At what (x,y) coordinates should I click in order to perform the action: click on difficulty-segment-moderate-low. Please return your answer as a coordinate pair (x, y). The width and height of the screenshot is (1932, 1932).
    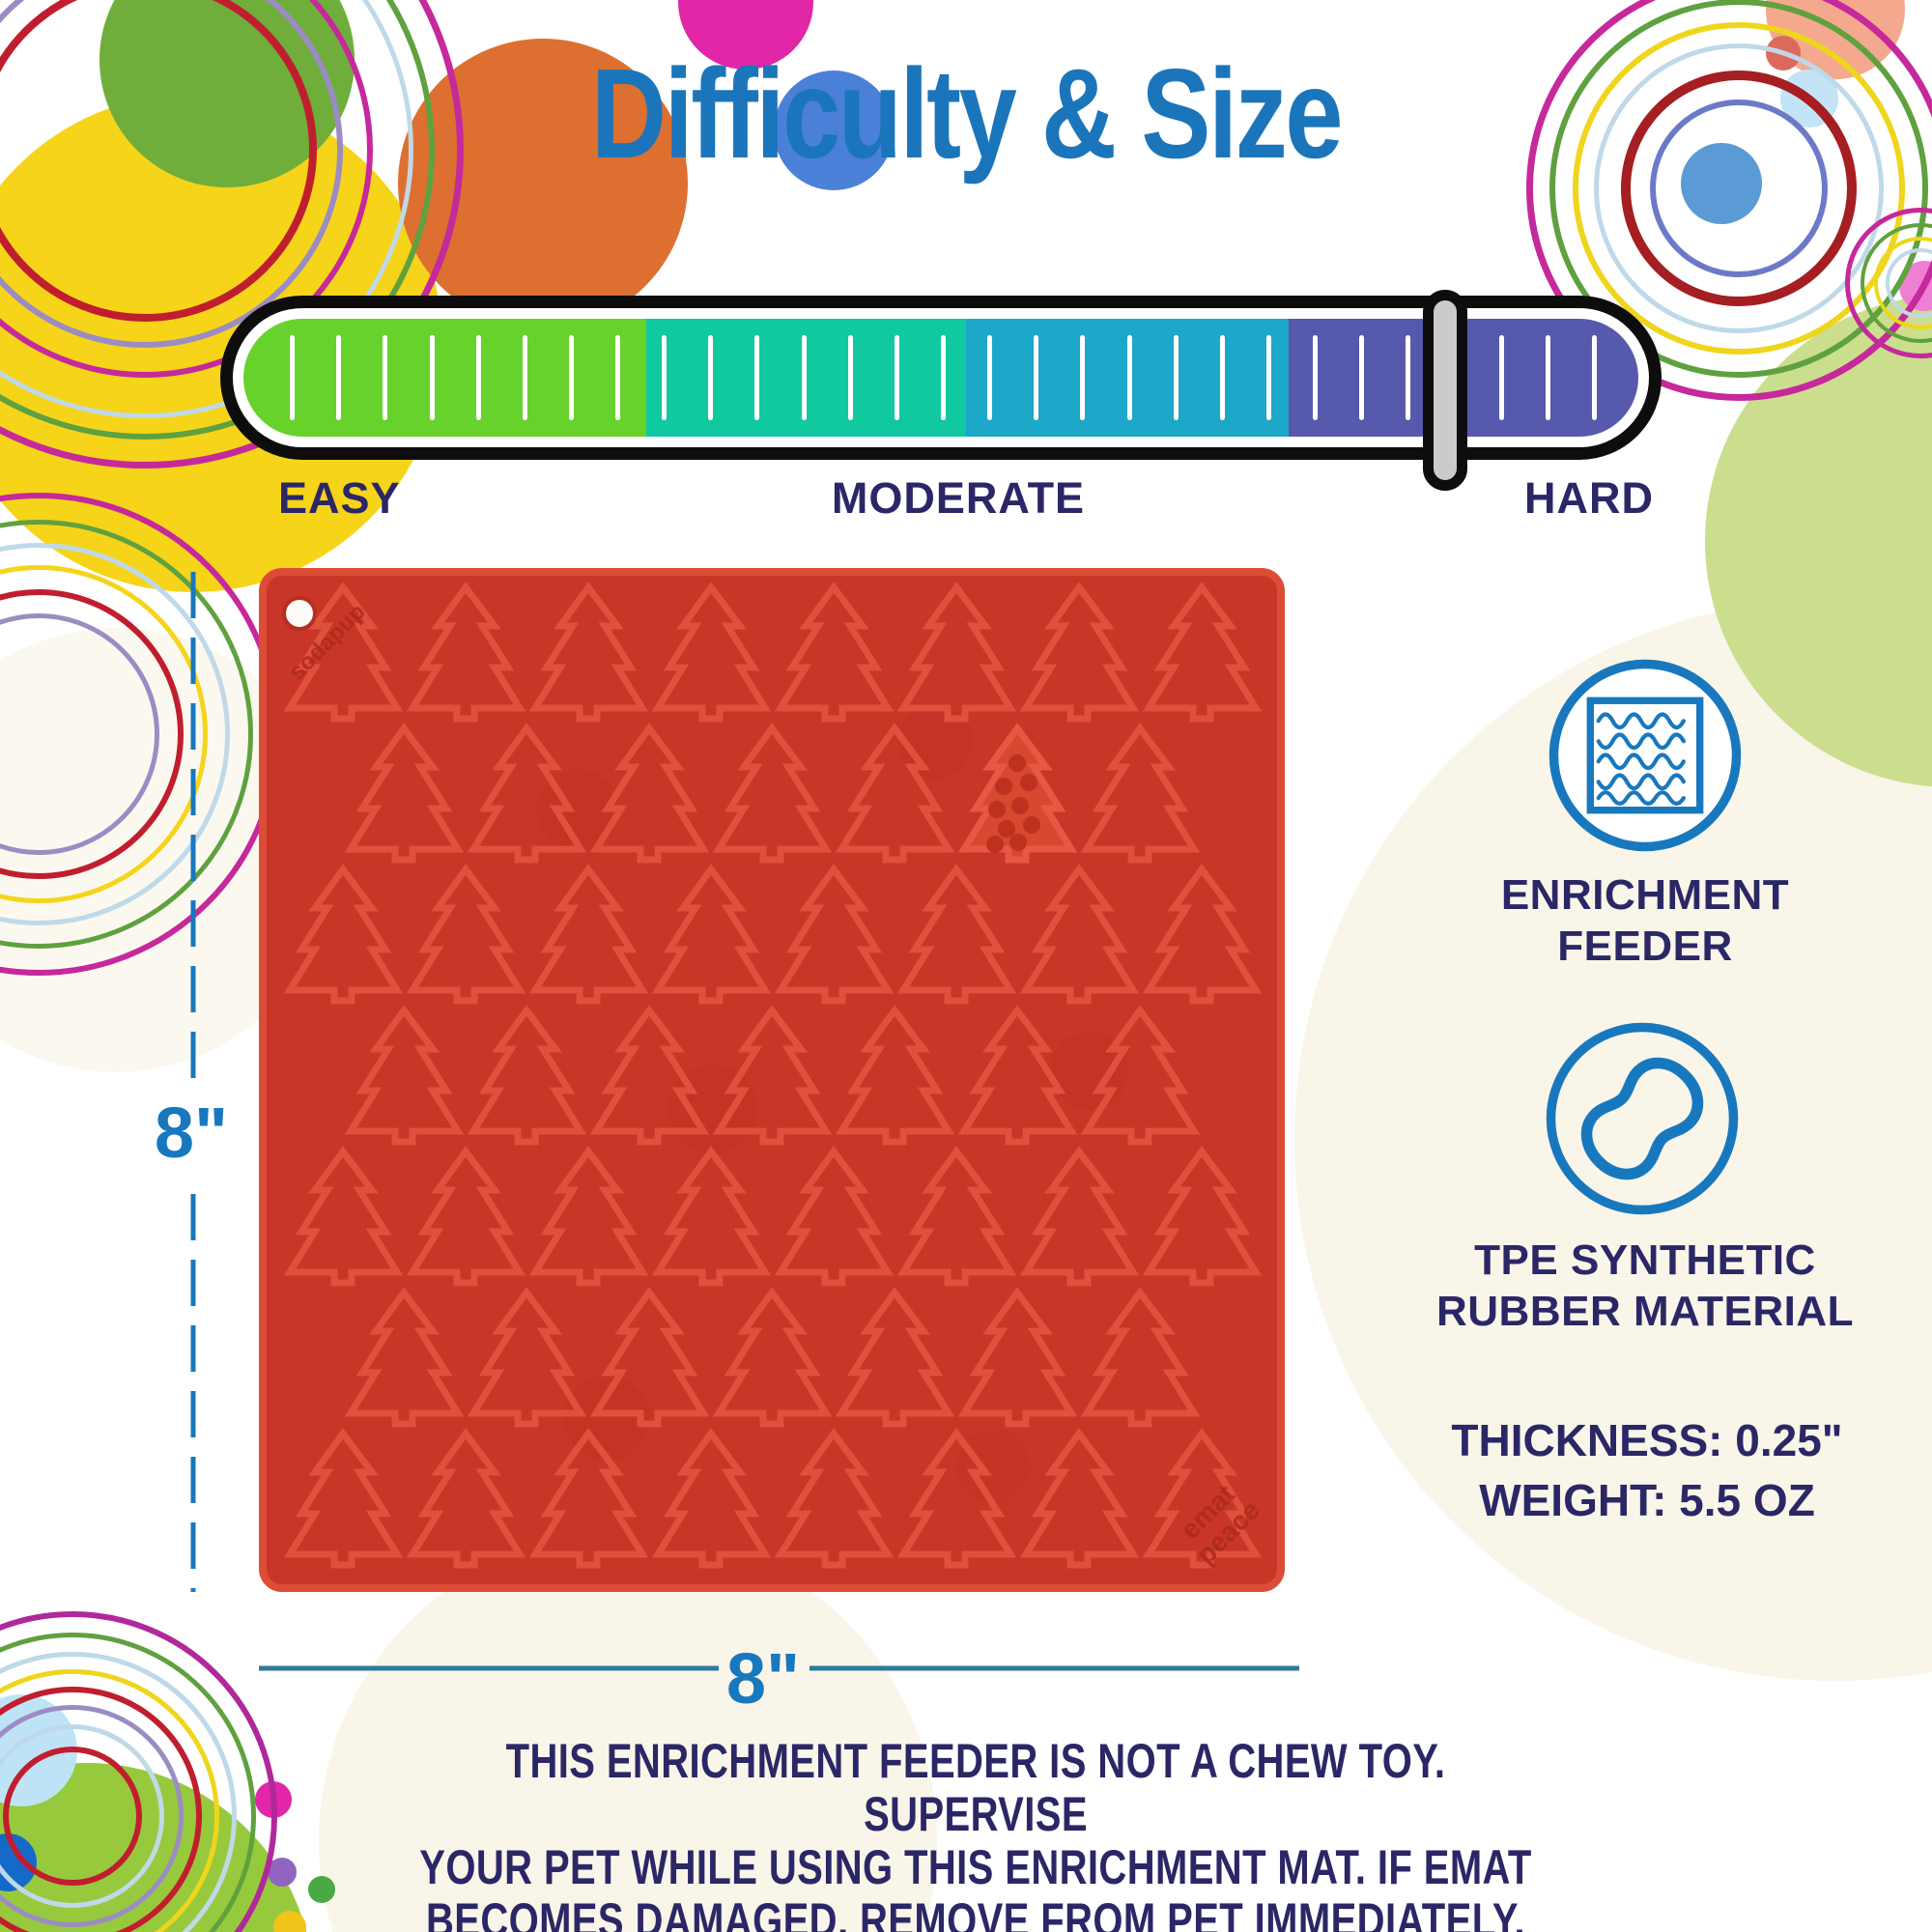
    Looking at the image, I should click on (806, 378).